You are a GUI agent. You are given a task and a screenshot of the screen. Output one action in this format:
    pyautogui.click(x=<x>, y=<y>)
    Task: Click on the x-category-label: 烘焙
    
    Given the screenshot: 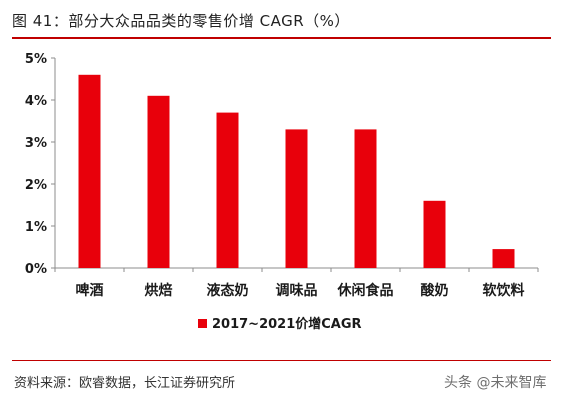 What is the action you would take?
    pyautogui.click(x=159, y=290)
    